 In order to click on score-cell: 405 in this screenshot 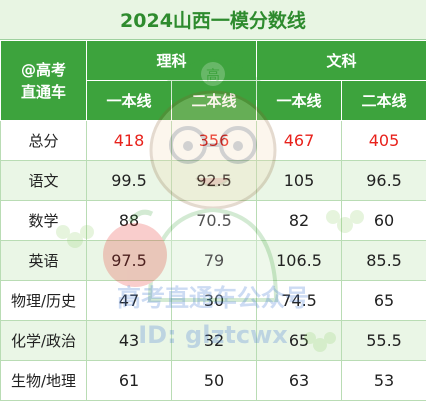, I will do `click(383, 140)`.